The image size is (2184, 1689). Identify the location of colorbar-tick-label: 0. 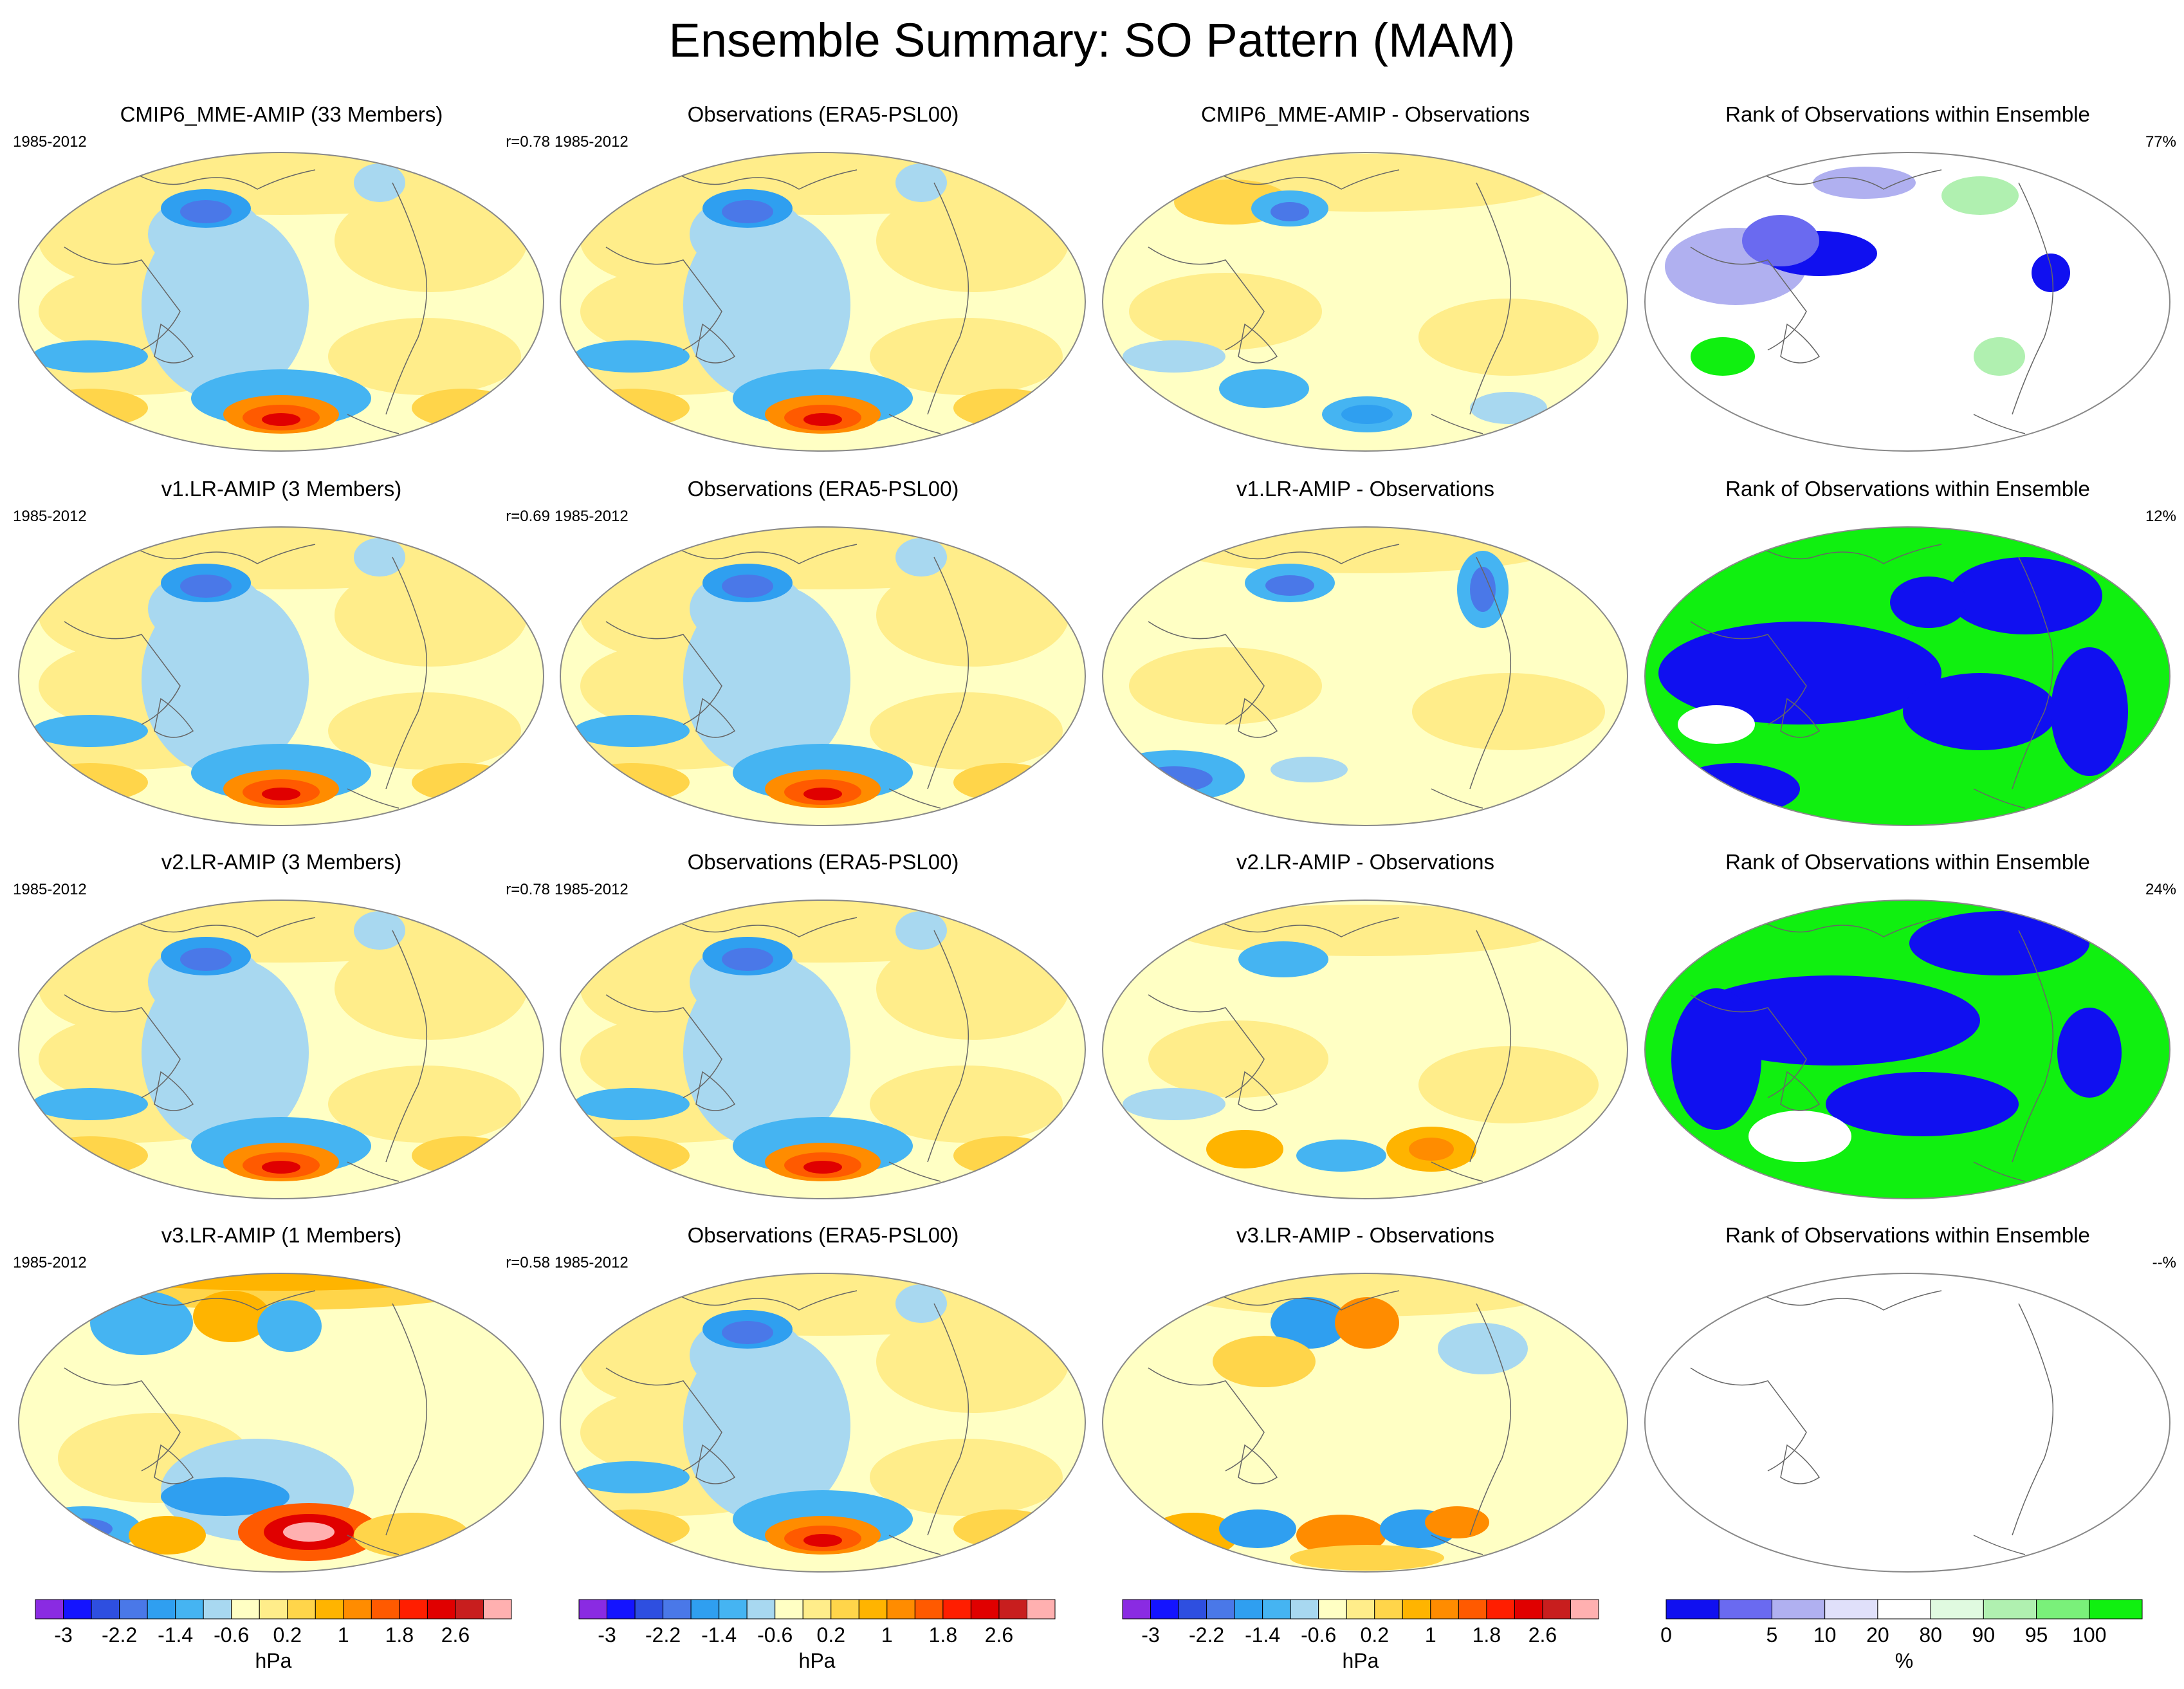
(1666, 1635).